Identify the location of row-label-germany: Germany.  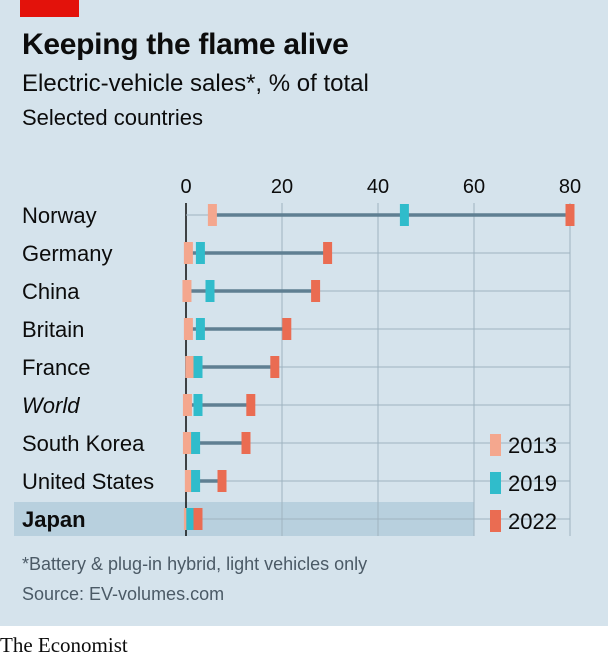
(67, 253).